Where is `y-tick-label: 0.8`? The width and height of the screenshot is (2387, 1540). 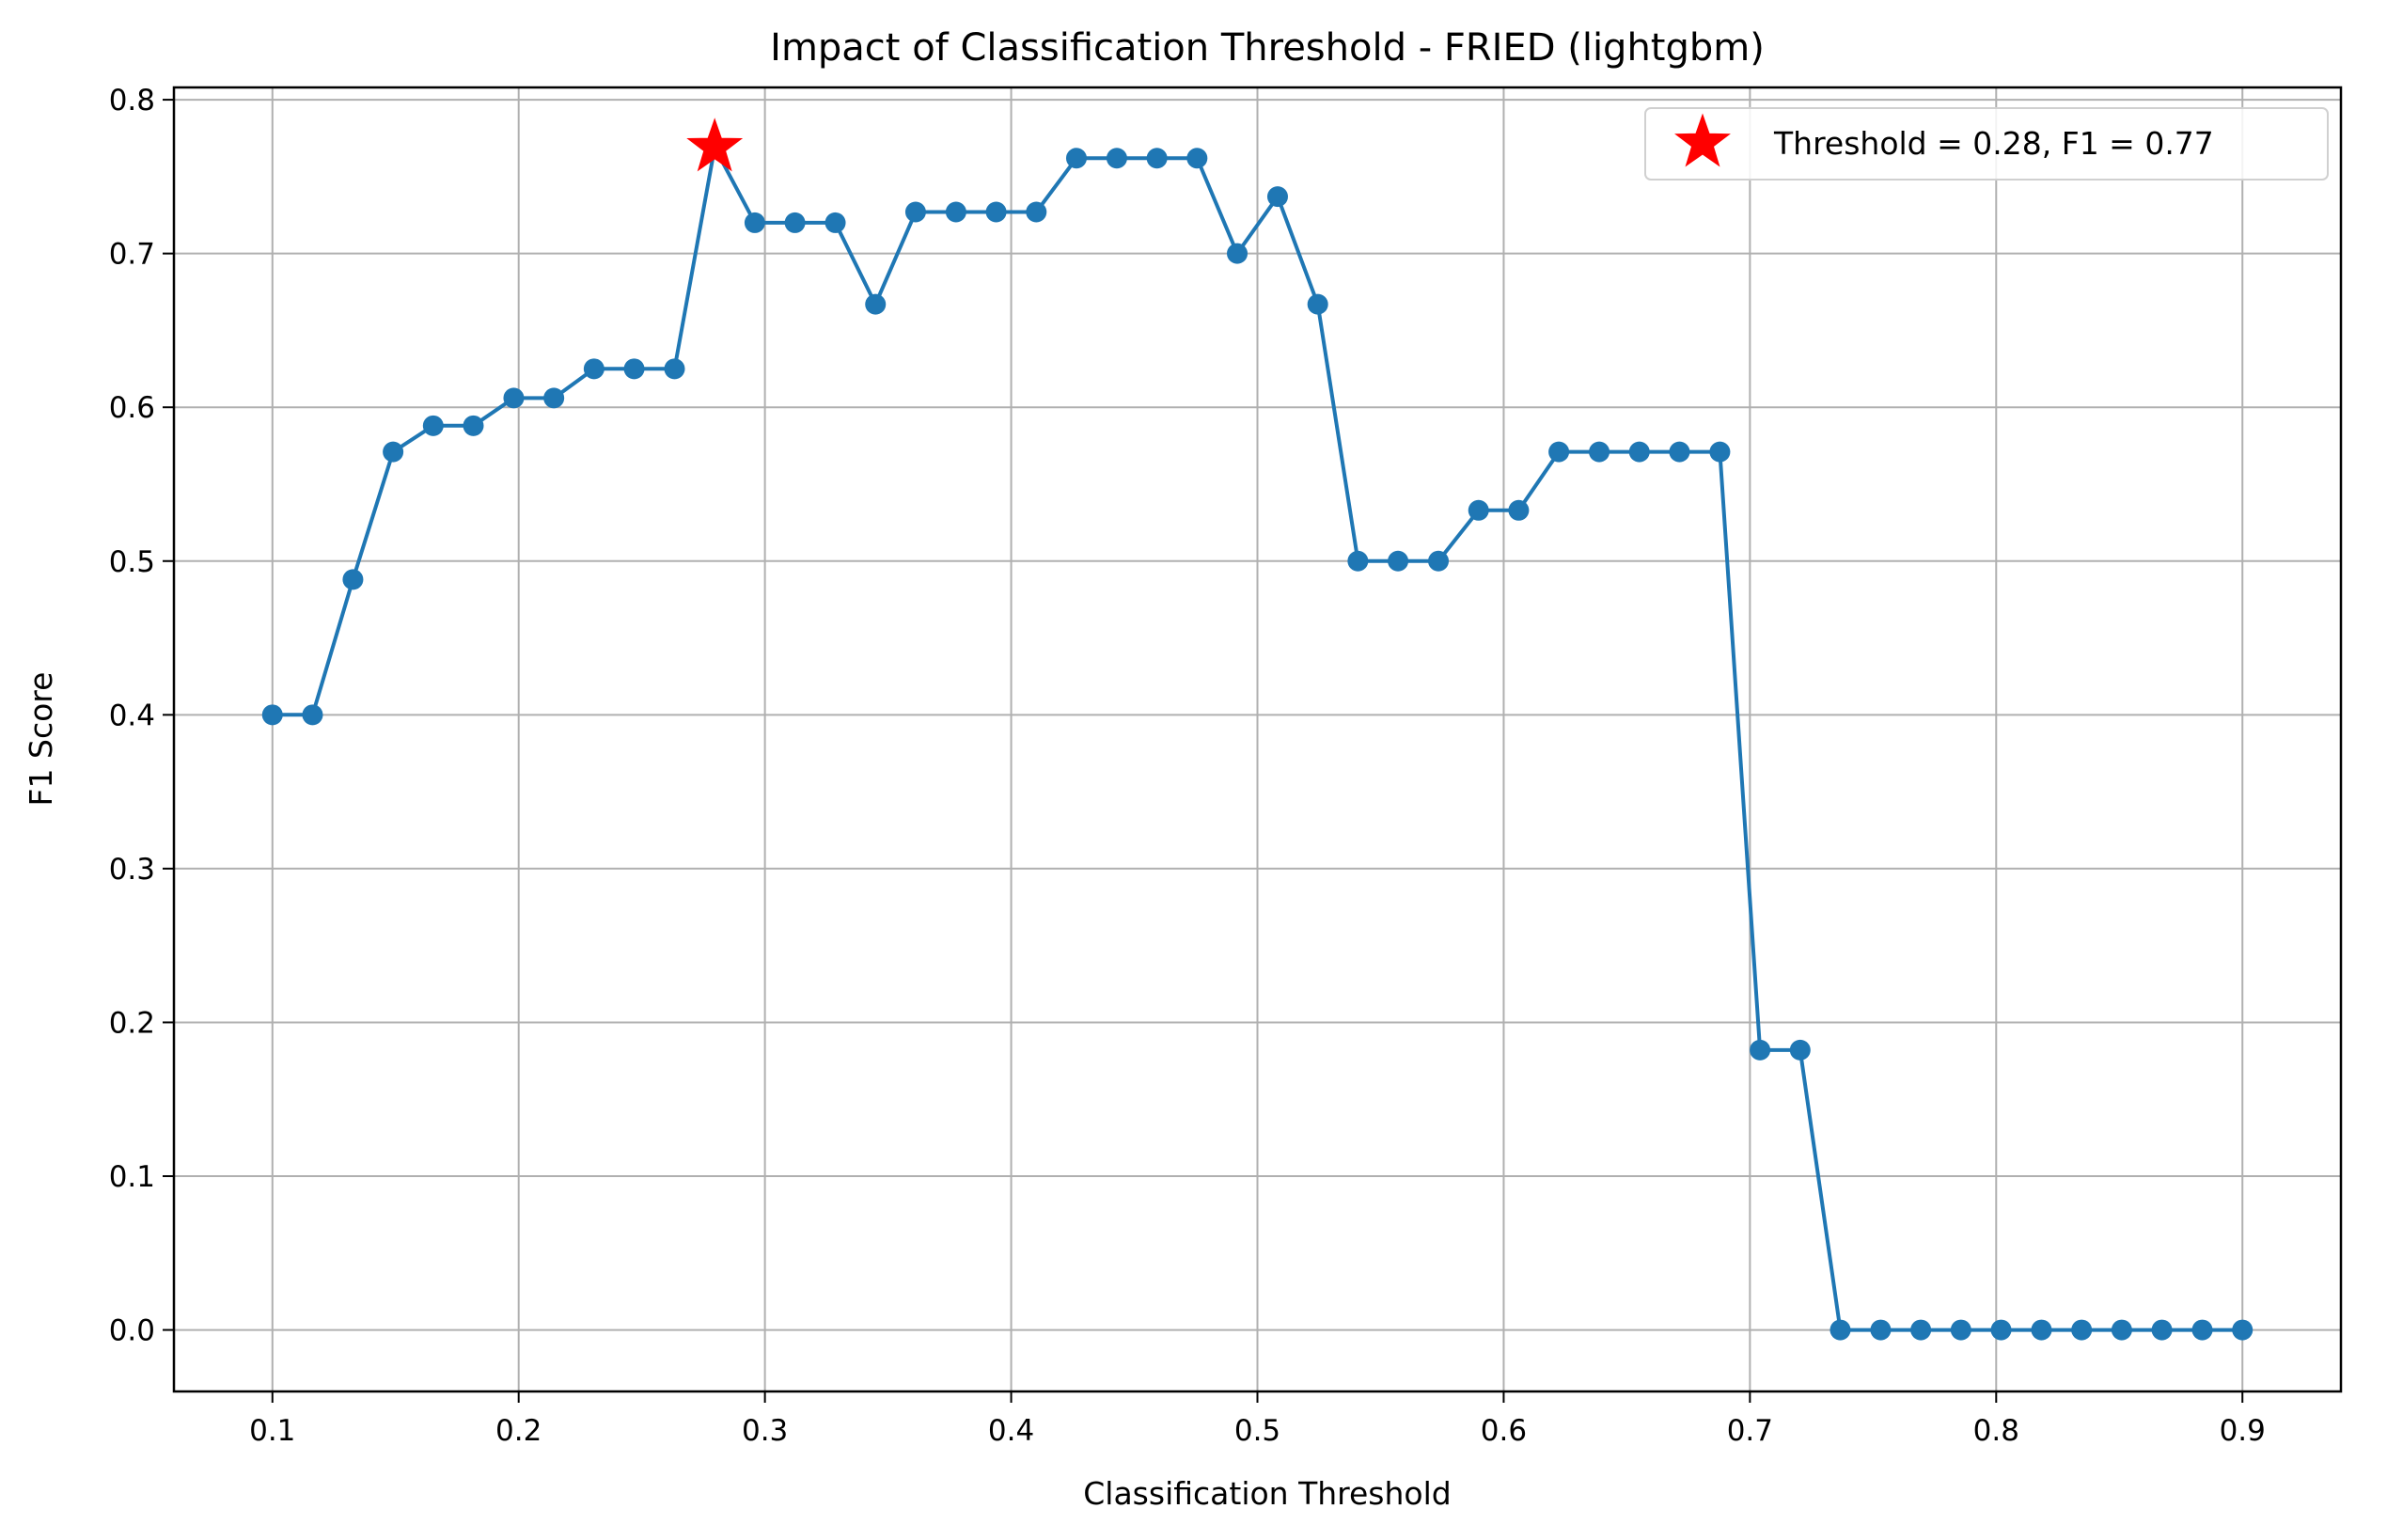
y-tick-label: 0.8 is located at coordinates (132, 101).